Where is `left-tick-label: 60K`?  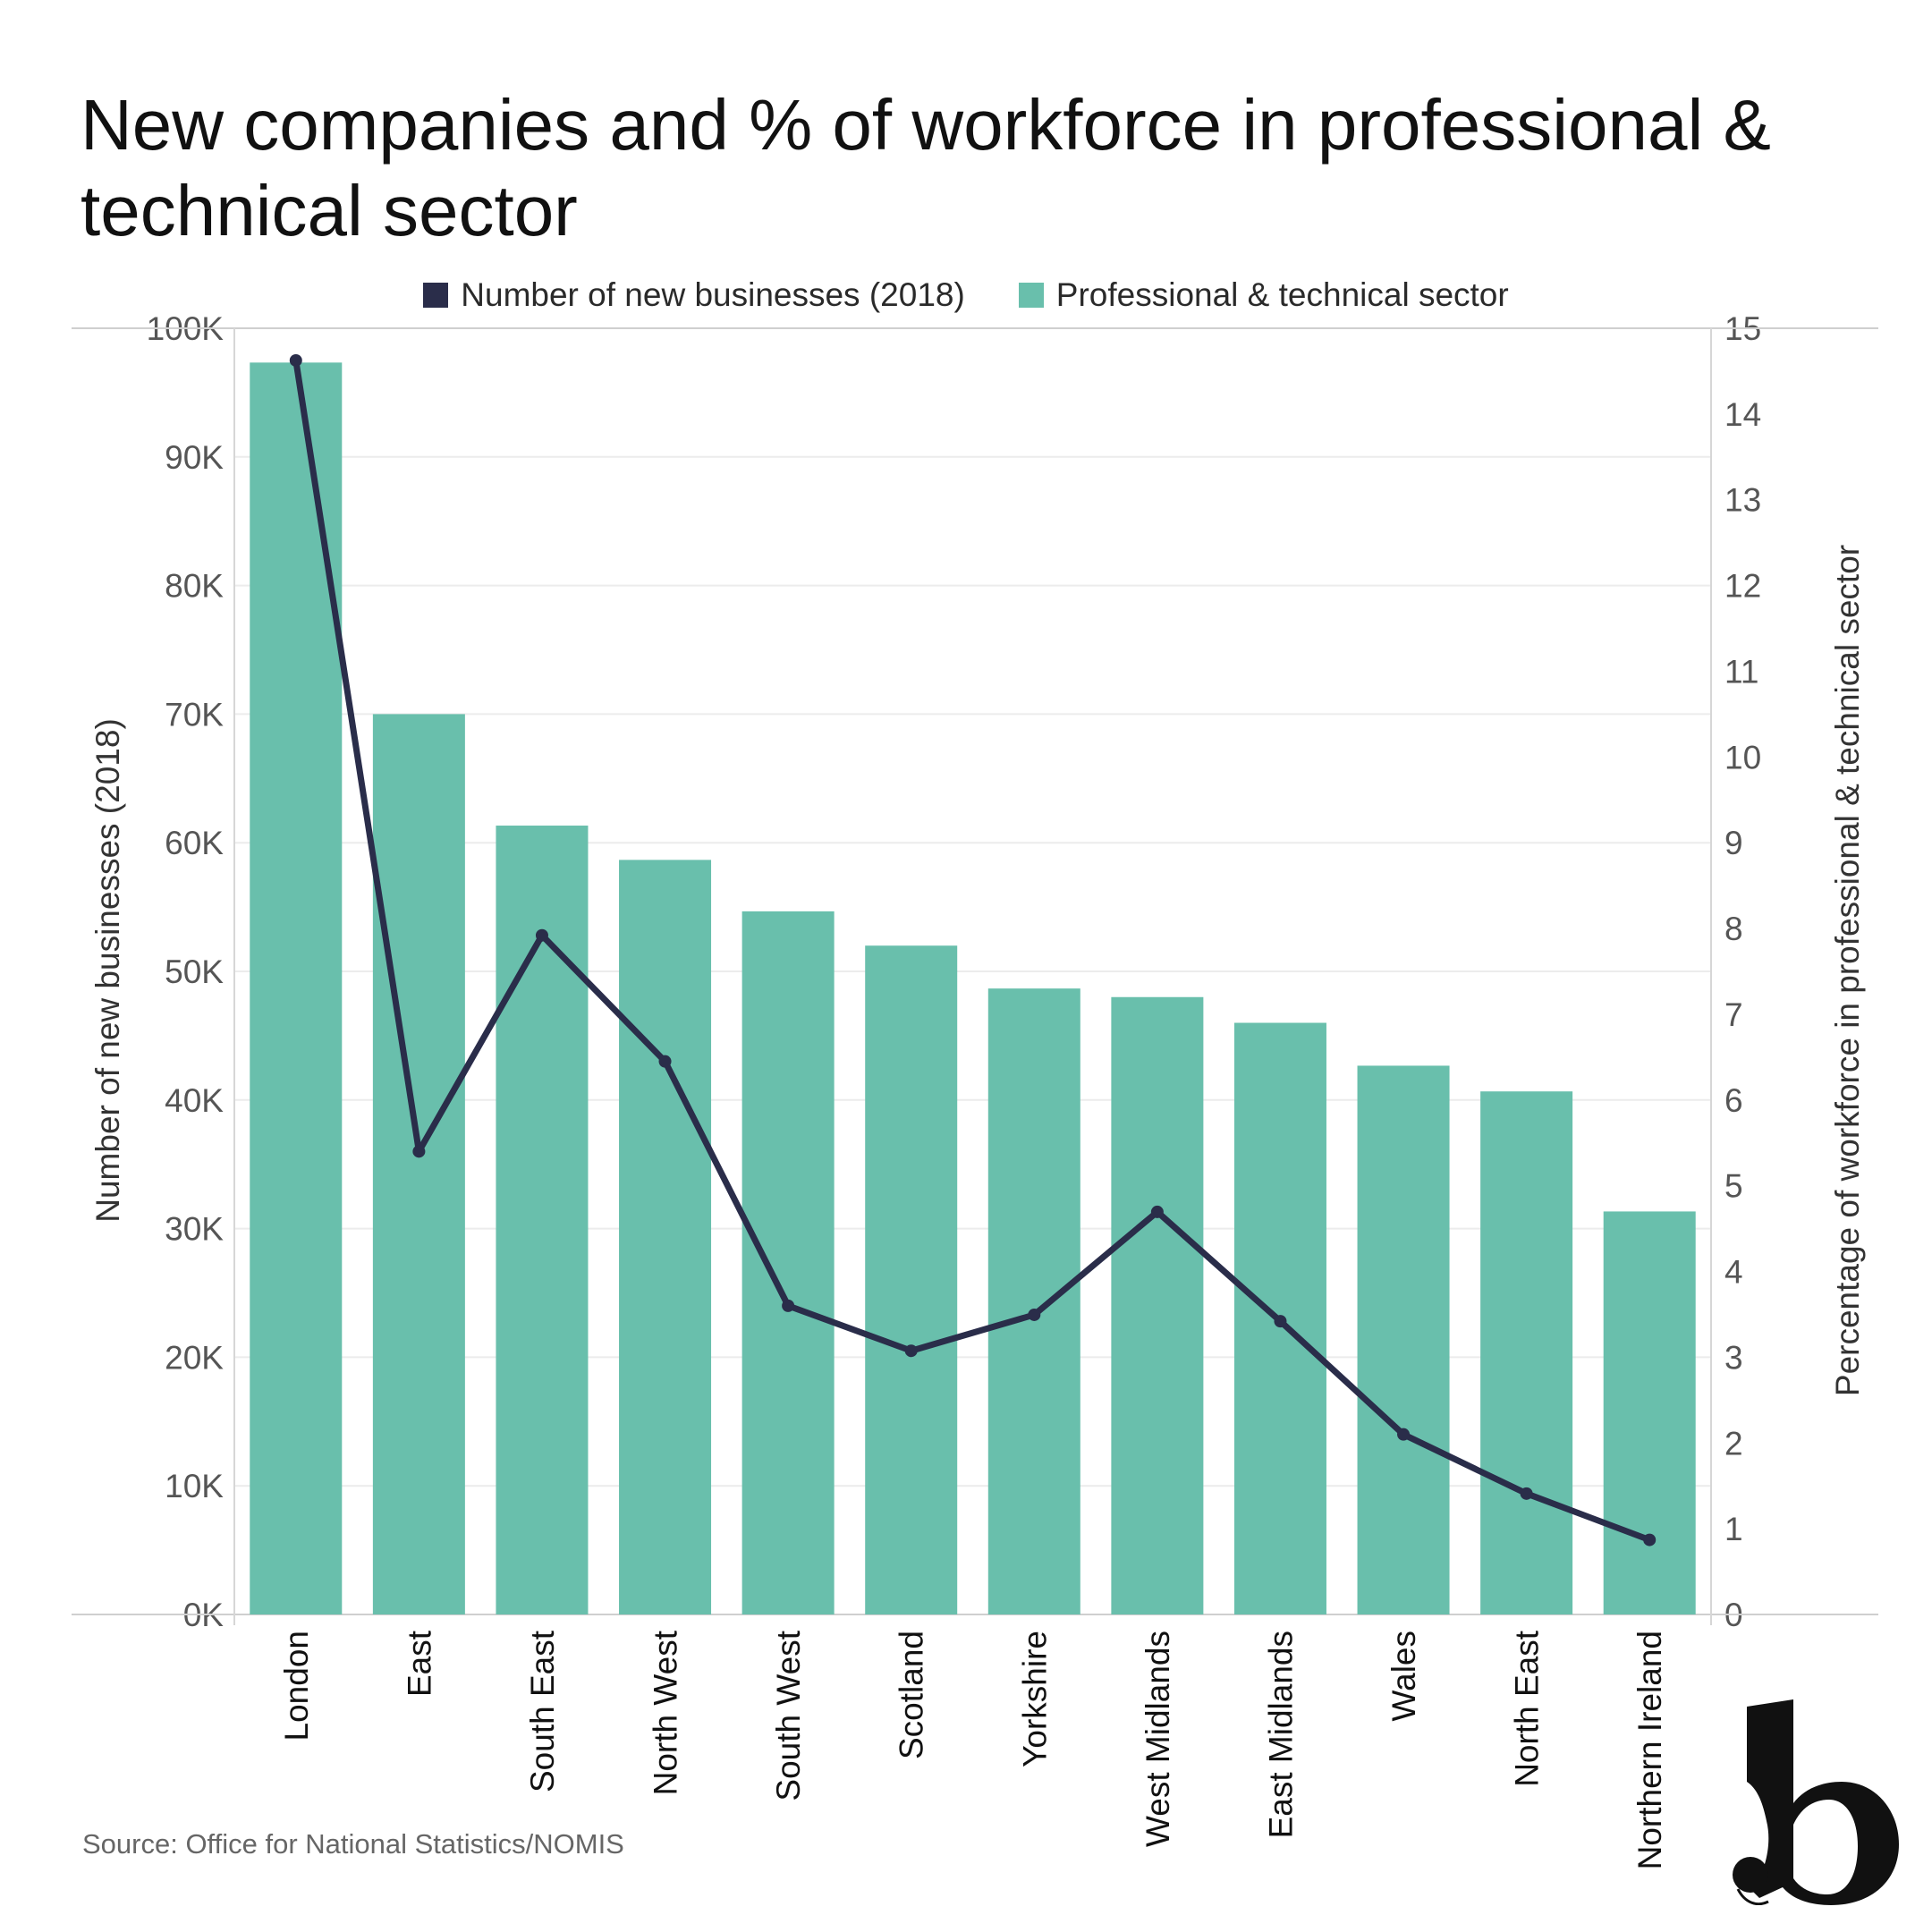
left-tick-label: 60K is located at coordinates (194, 843).